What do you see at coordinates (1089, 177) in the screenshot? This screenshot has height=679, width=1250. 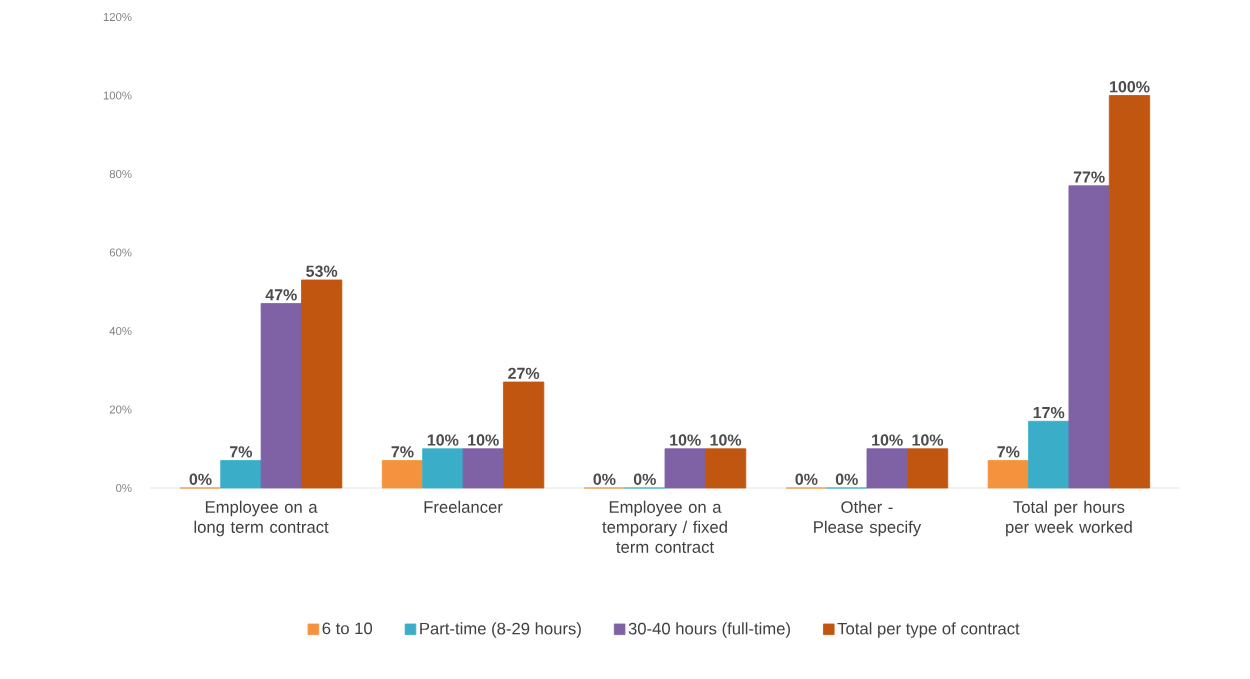 I see `data-label: 77%` at bounding box center [1089, 177].